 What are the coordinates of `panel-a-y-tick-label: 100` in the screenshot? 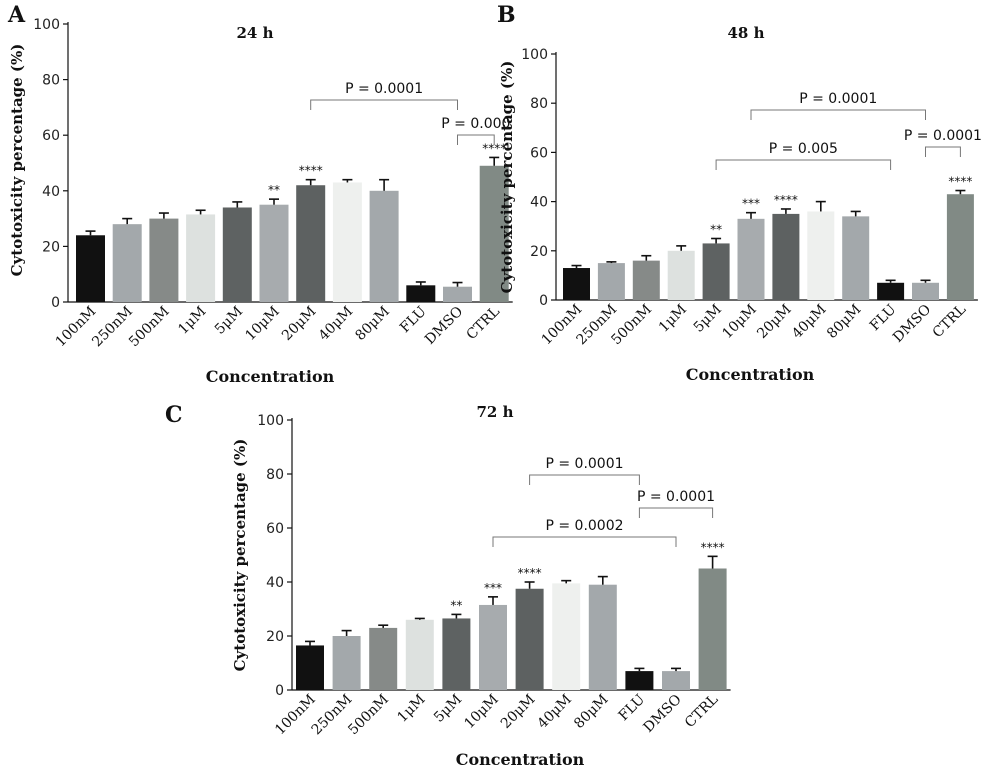 It's located at (46, 25).